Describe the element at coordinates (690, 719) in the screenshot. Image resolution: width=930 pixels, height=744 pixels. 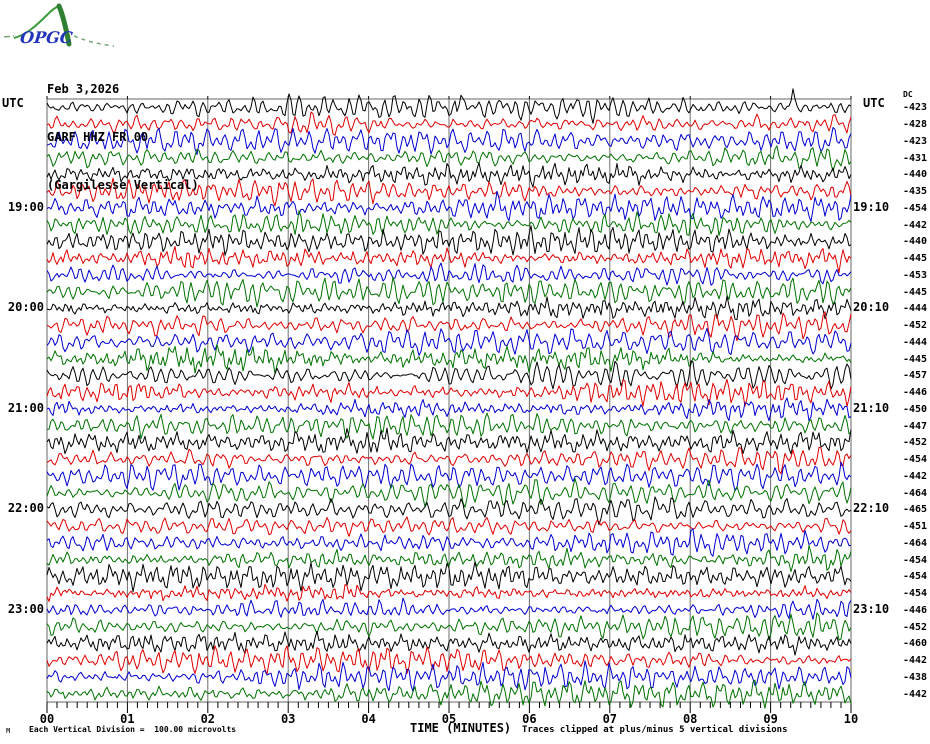
I see `x-axis-tick-label: 08` at that location.